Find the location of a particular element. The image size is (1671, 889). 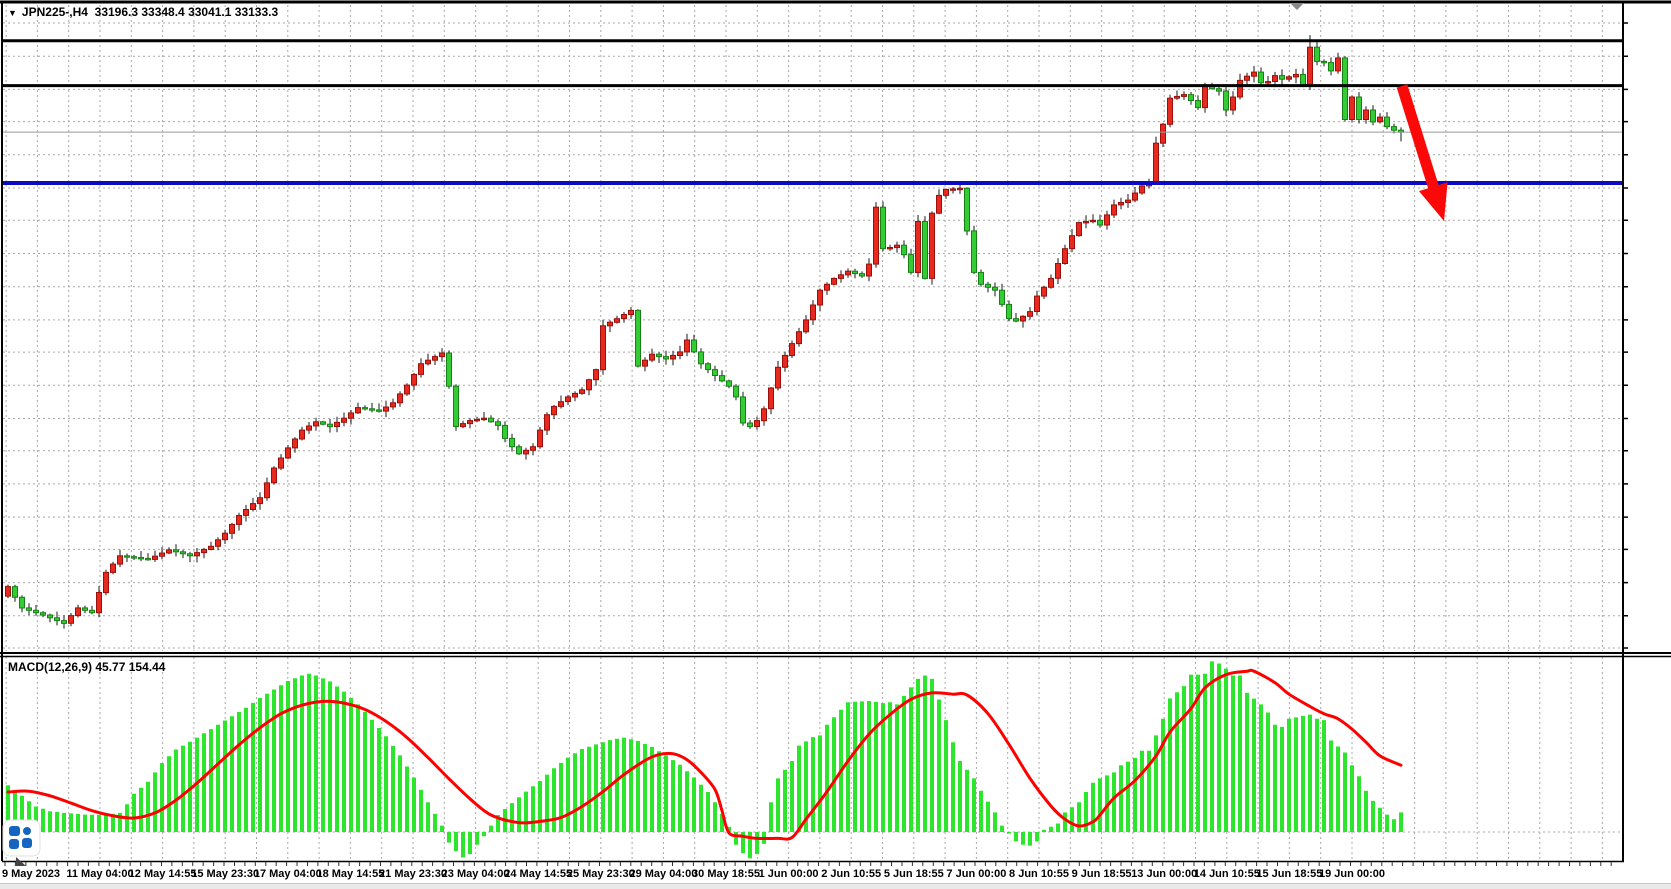

time-tick-label: 9 Jun 18:55 is located at coordinates (1101, 874).